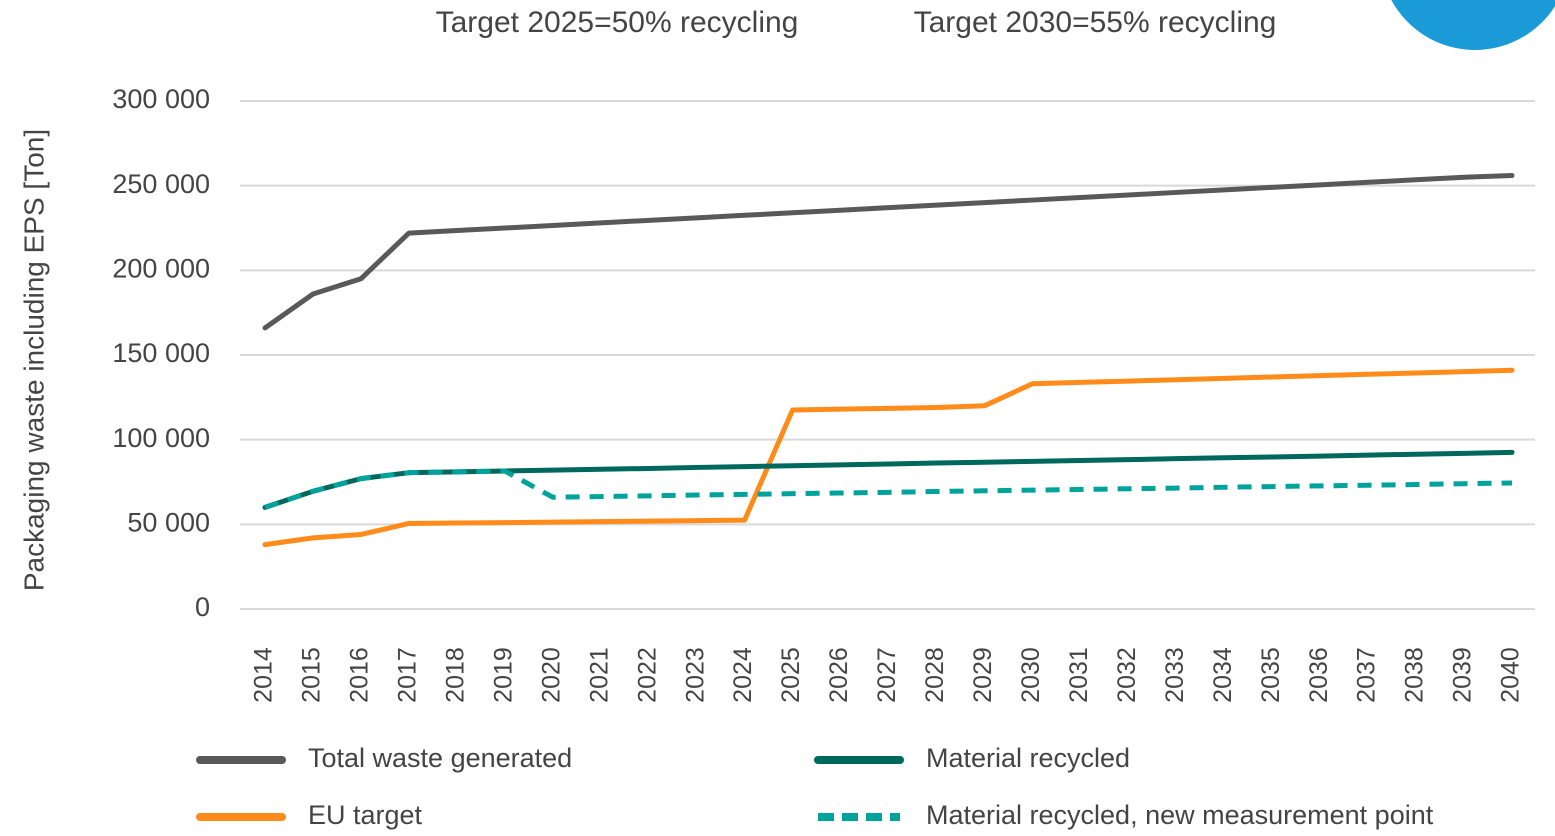  Describe the element at coordinates (1127, 675) in the screenshot. I see `x-tick-label: 2032` at that location.